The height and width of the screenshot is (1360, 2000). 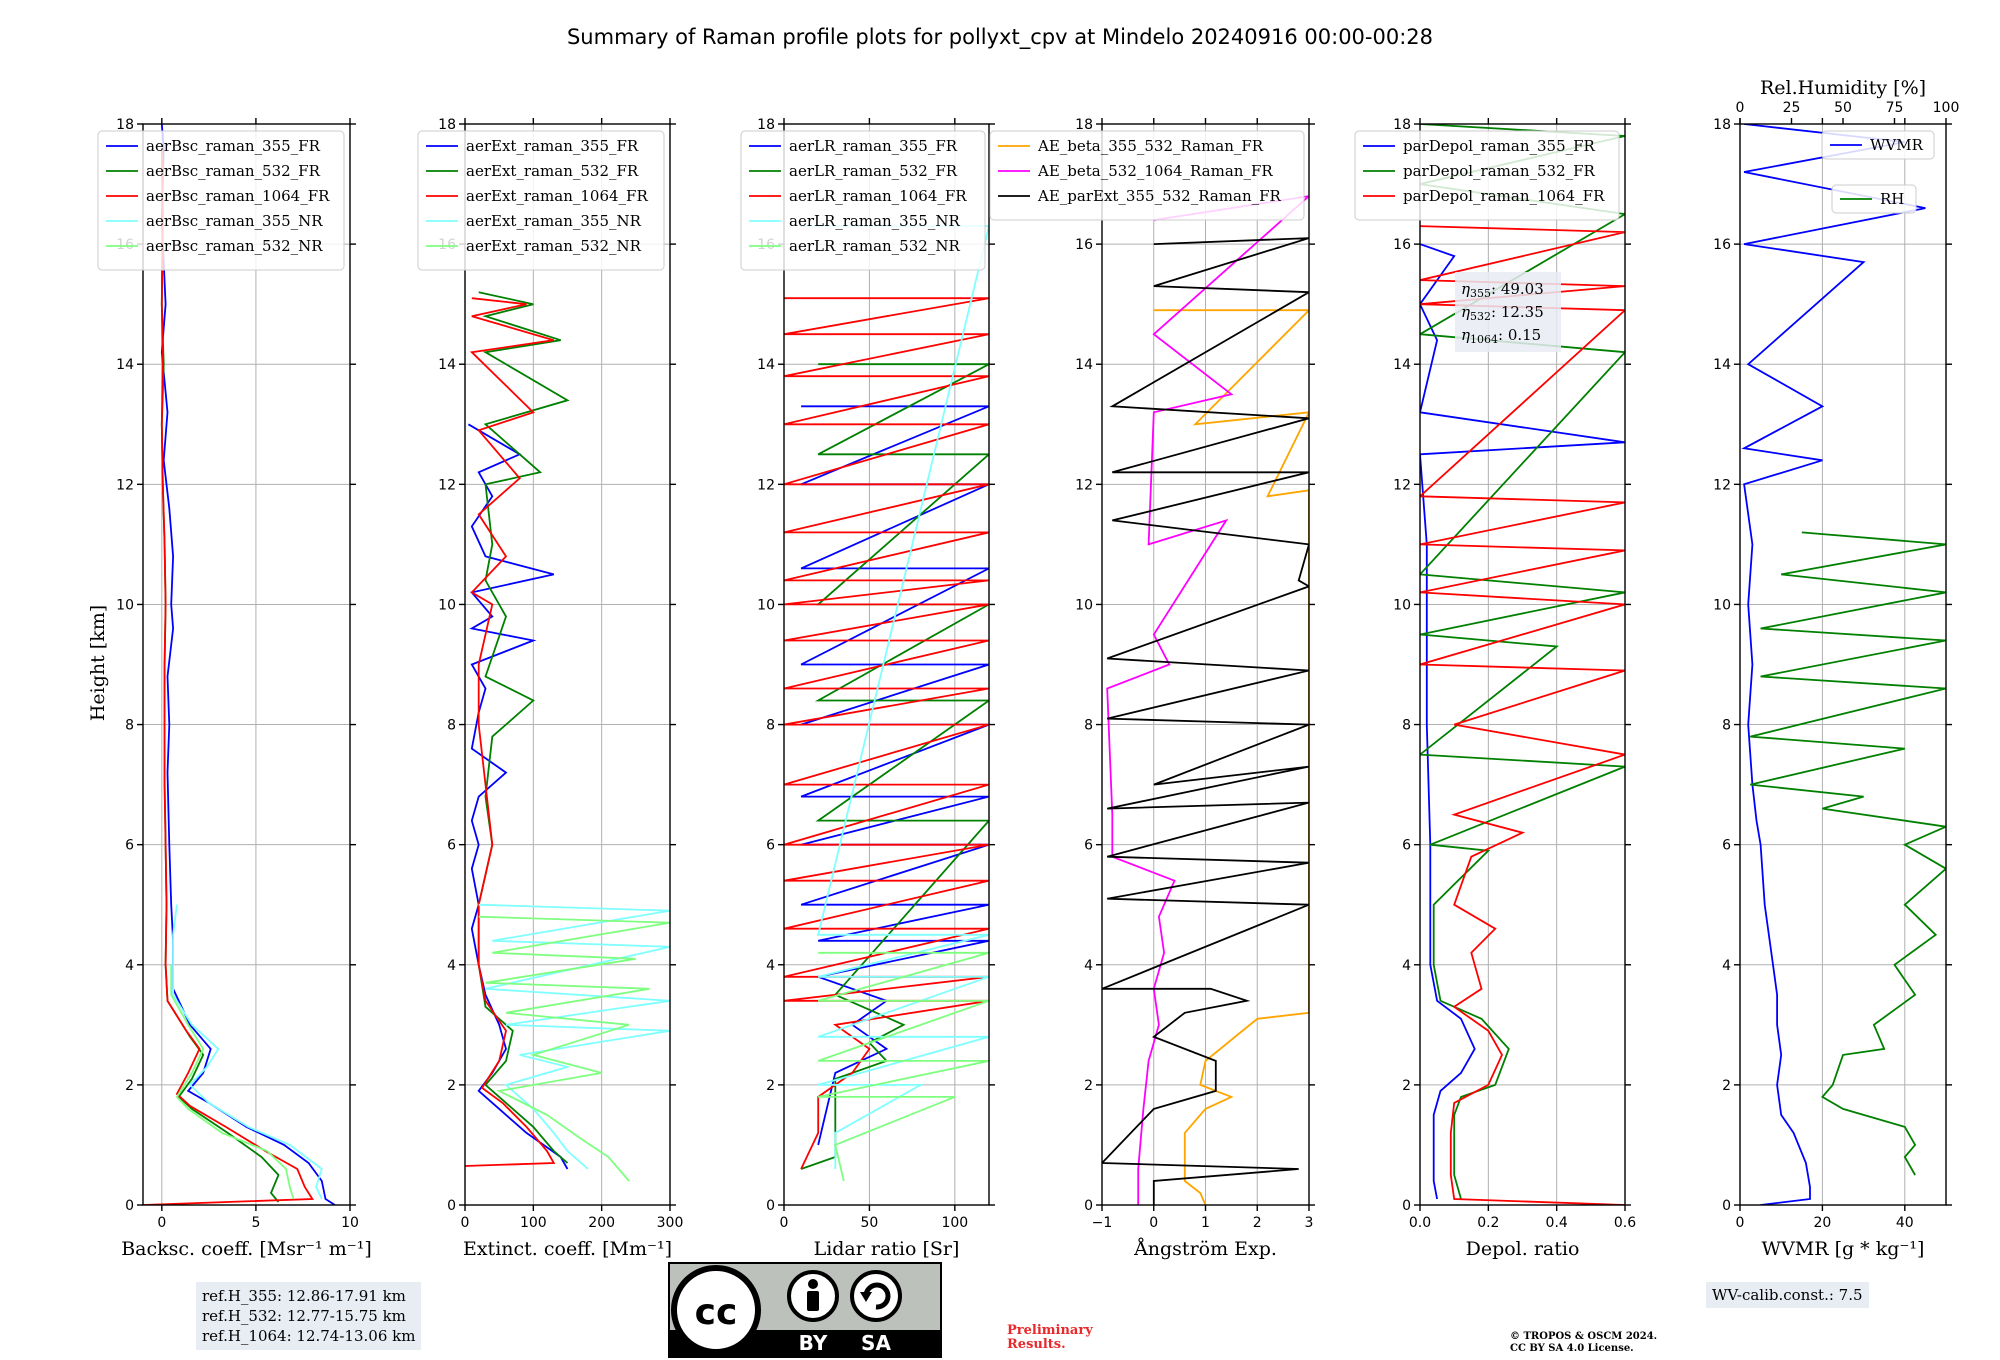 What do you see at coordinates (1036, 1344) in the screenshot?
I see `preliminary-line-2: Results.` at bounding box center [1036, 1344].